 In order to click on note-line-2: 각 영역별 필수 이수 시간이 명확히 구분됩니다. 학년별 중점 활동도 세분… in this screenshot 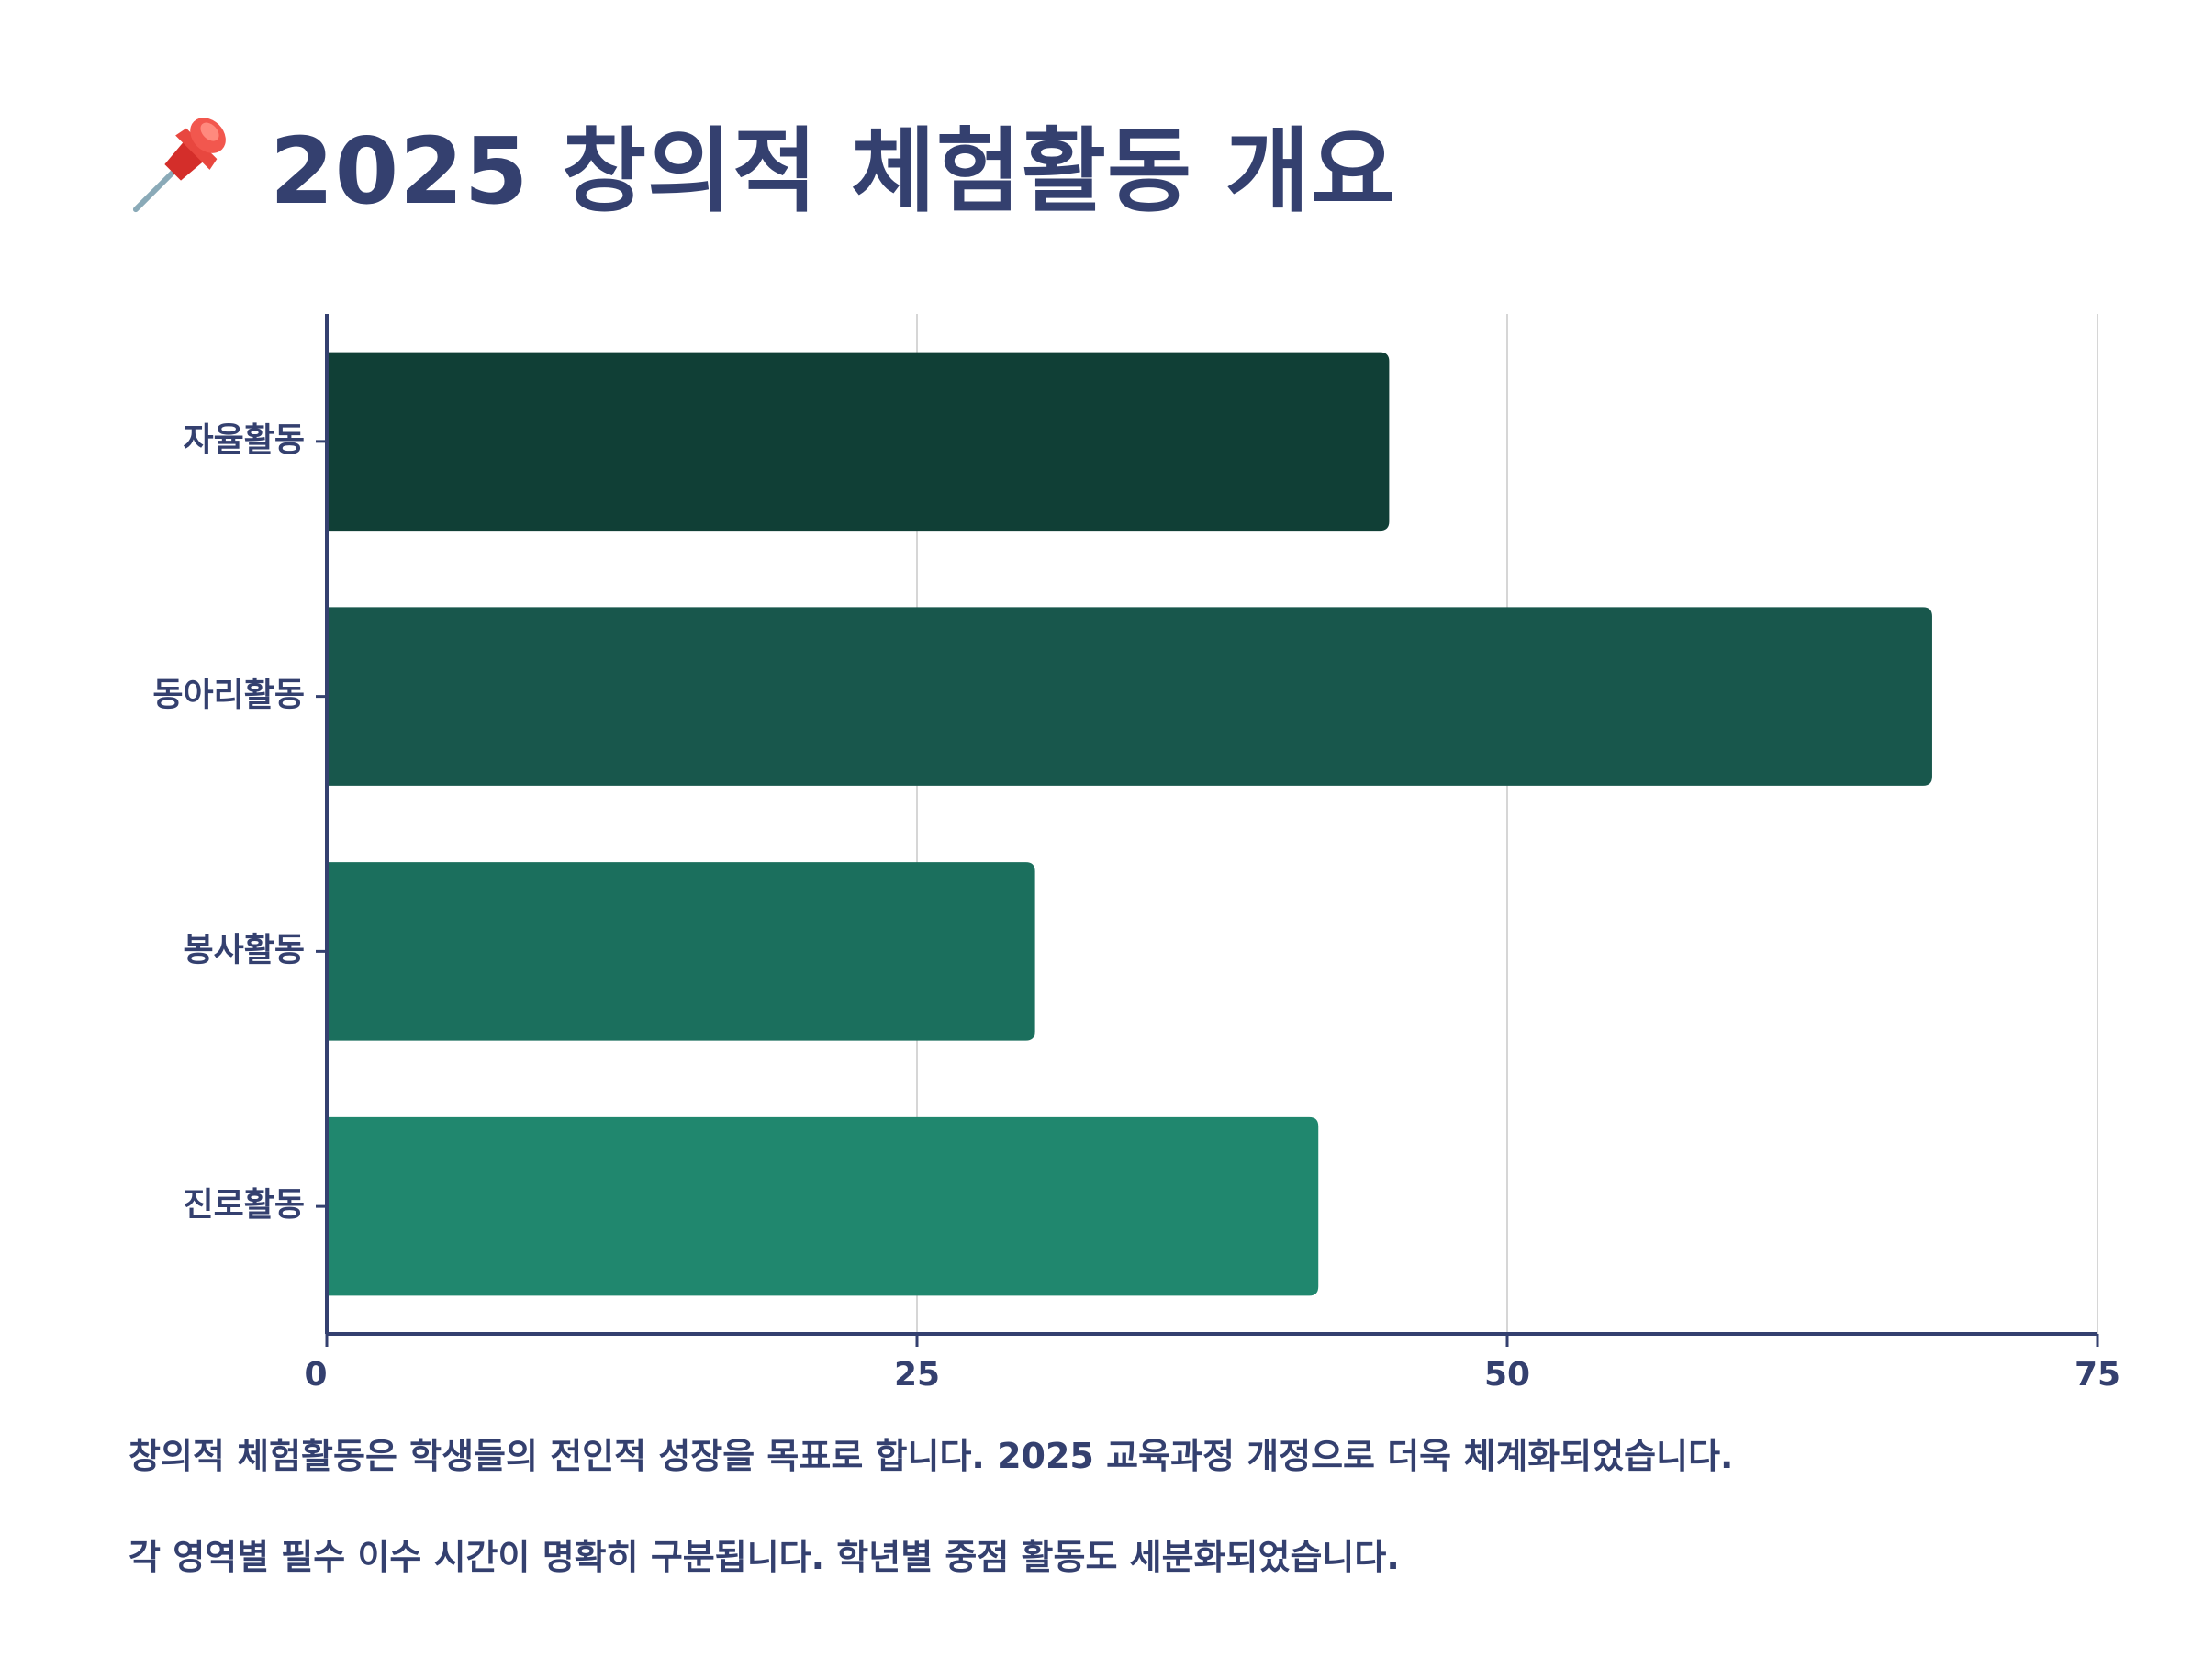, I will do `click(765, 1557)`.